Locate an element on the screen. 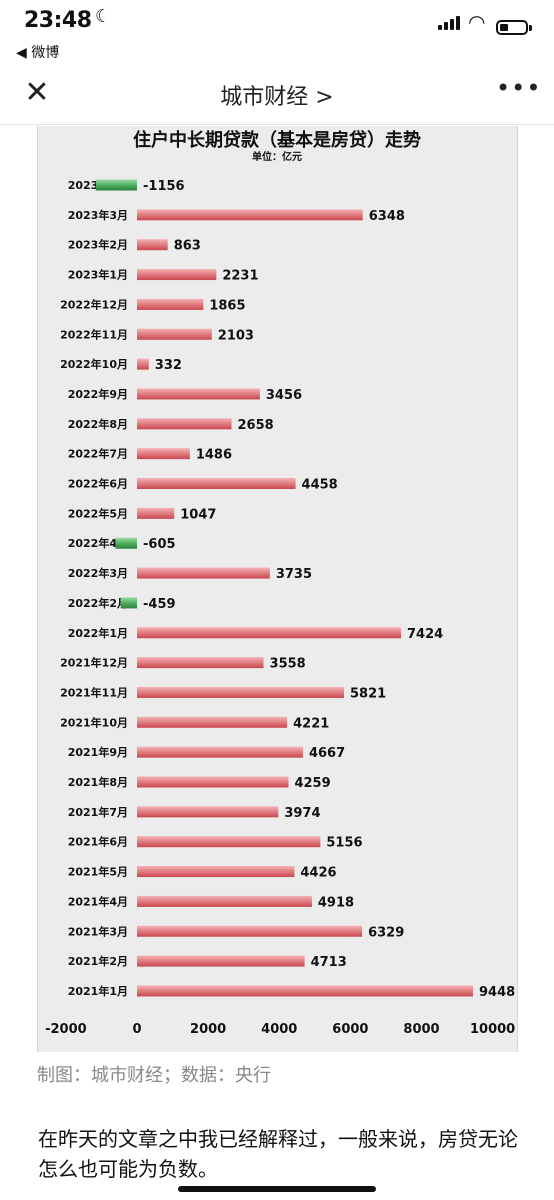  data-label: -1156 is located at coordinates (164, 186).